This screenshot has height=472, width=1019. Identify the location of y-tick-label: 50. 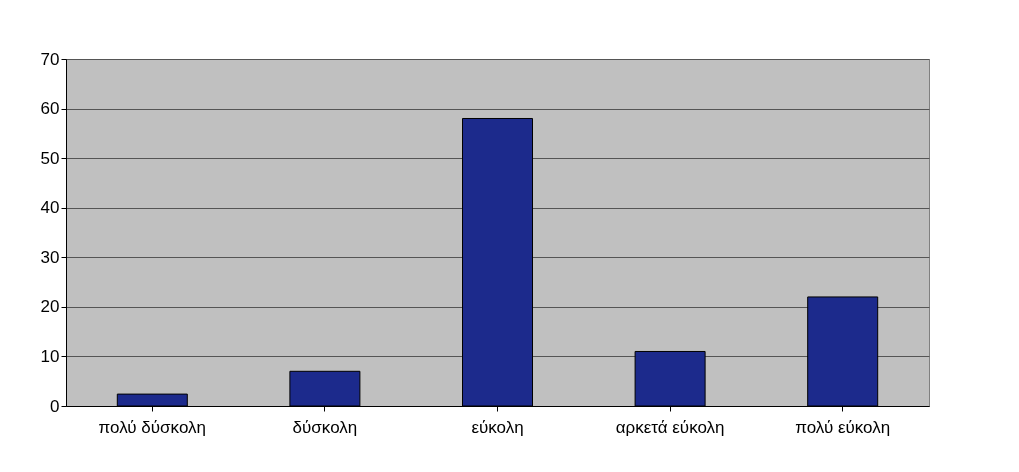
(50, 158).